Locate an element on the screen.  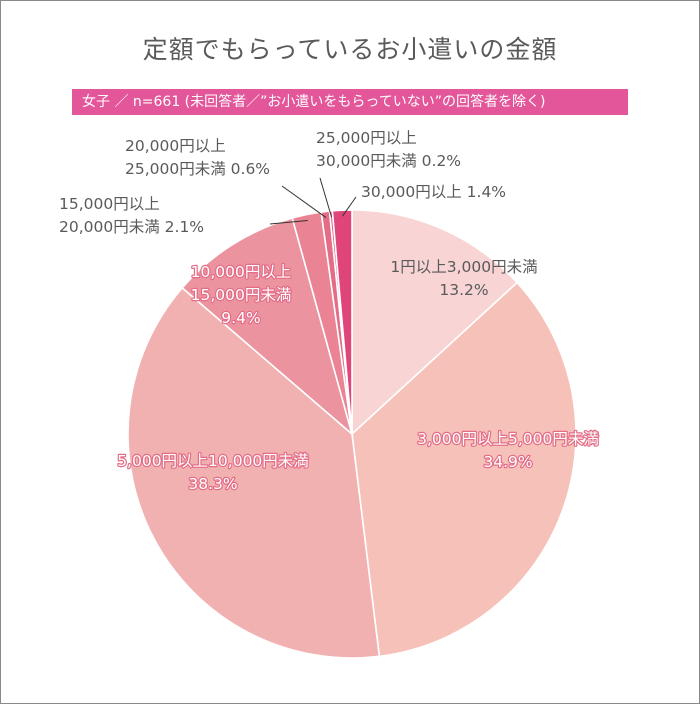
slice-label-3: 5,000円以上10,000円未満 38.3% is located at coordinates (213, 472).